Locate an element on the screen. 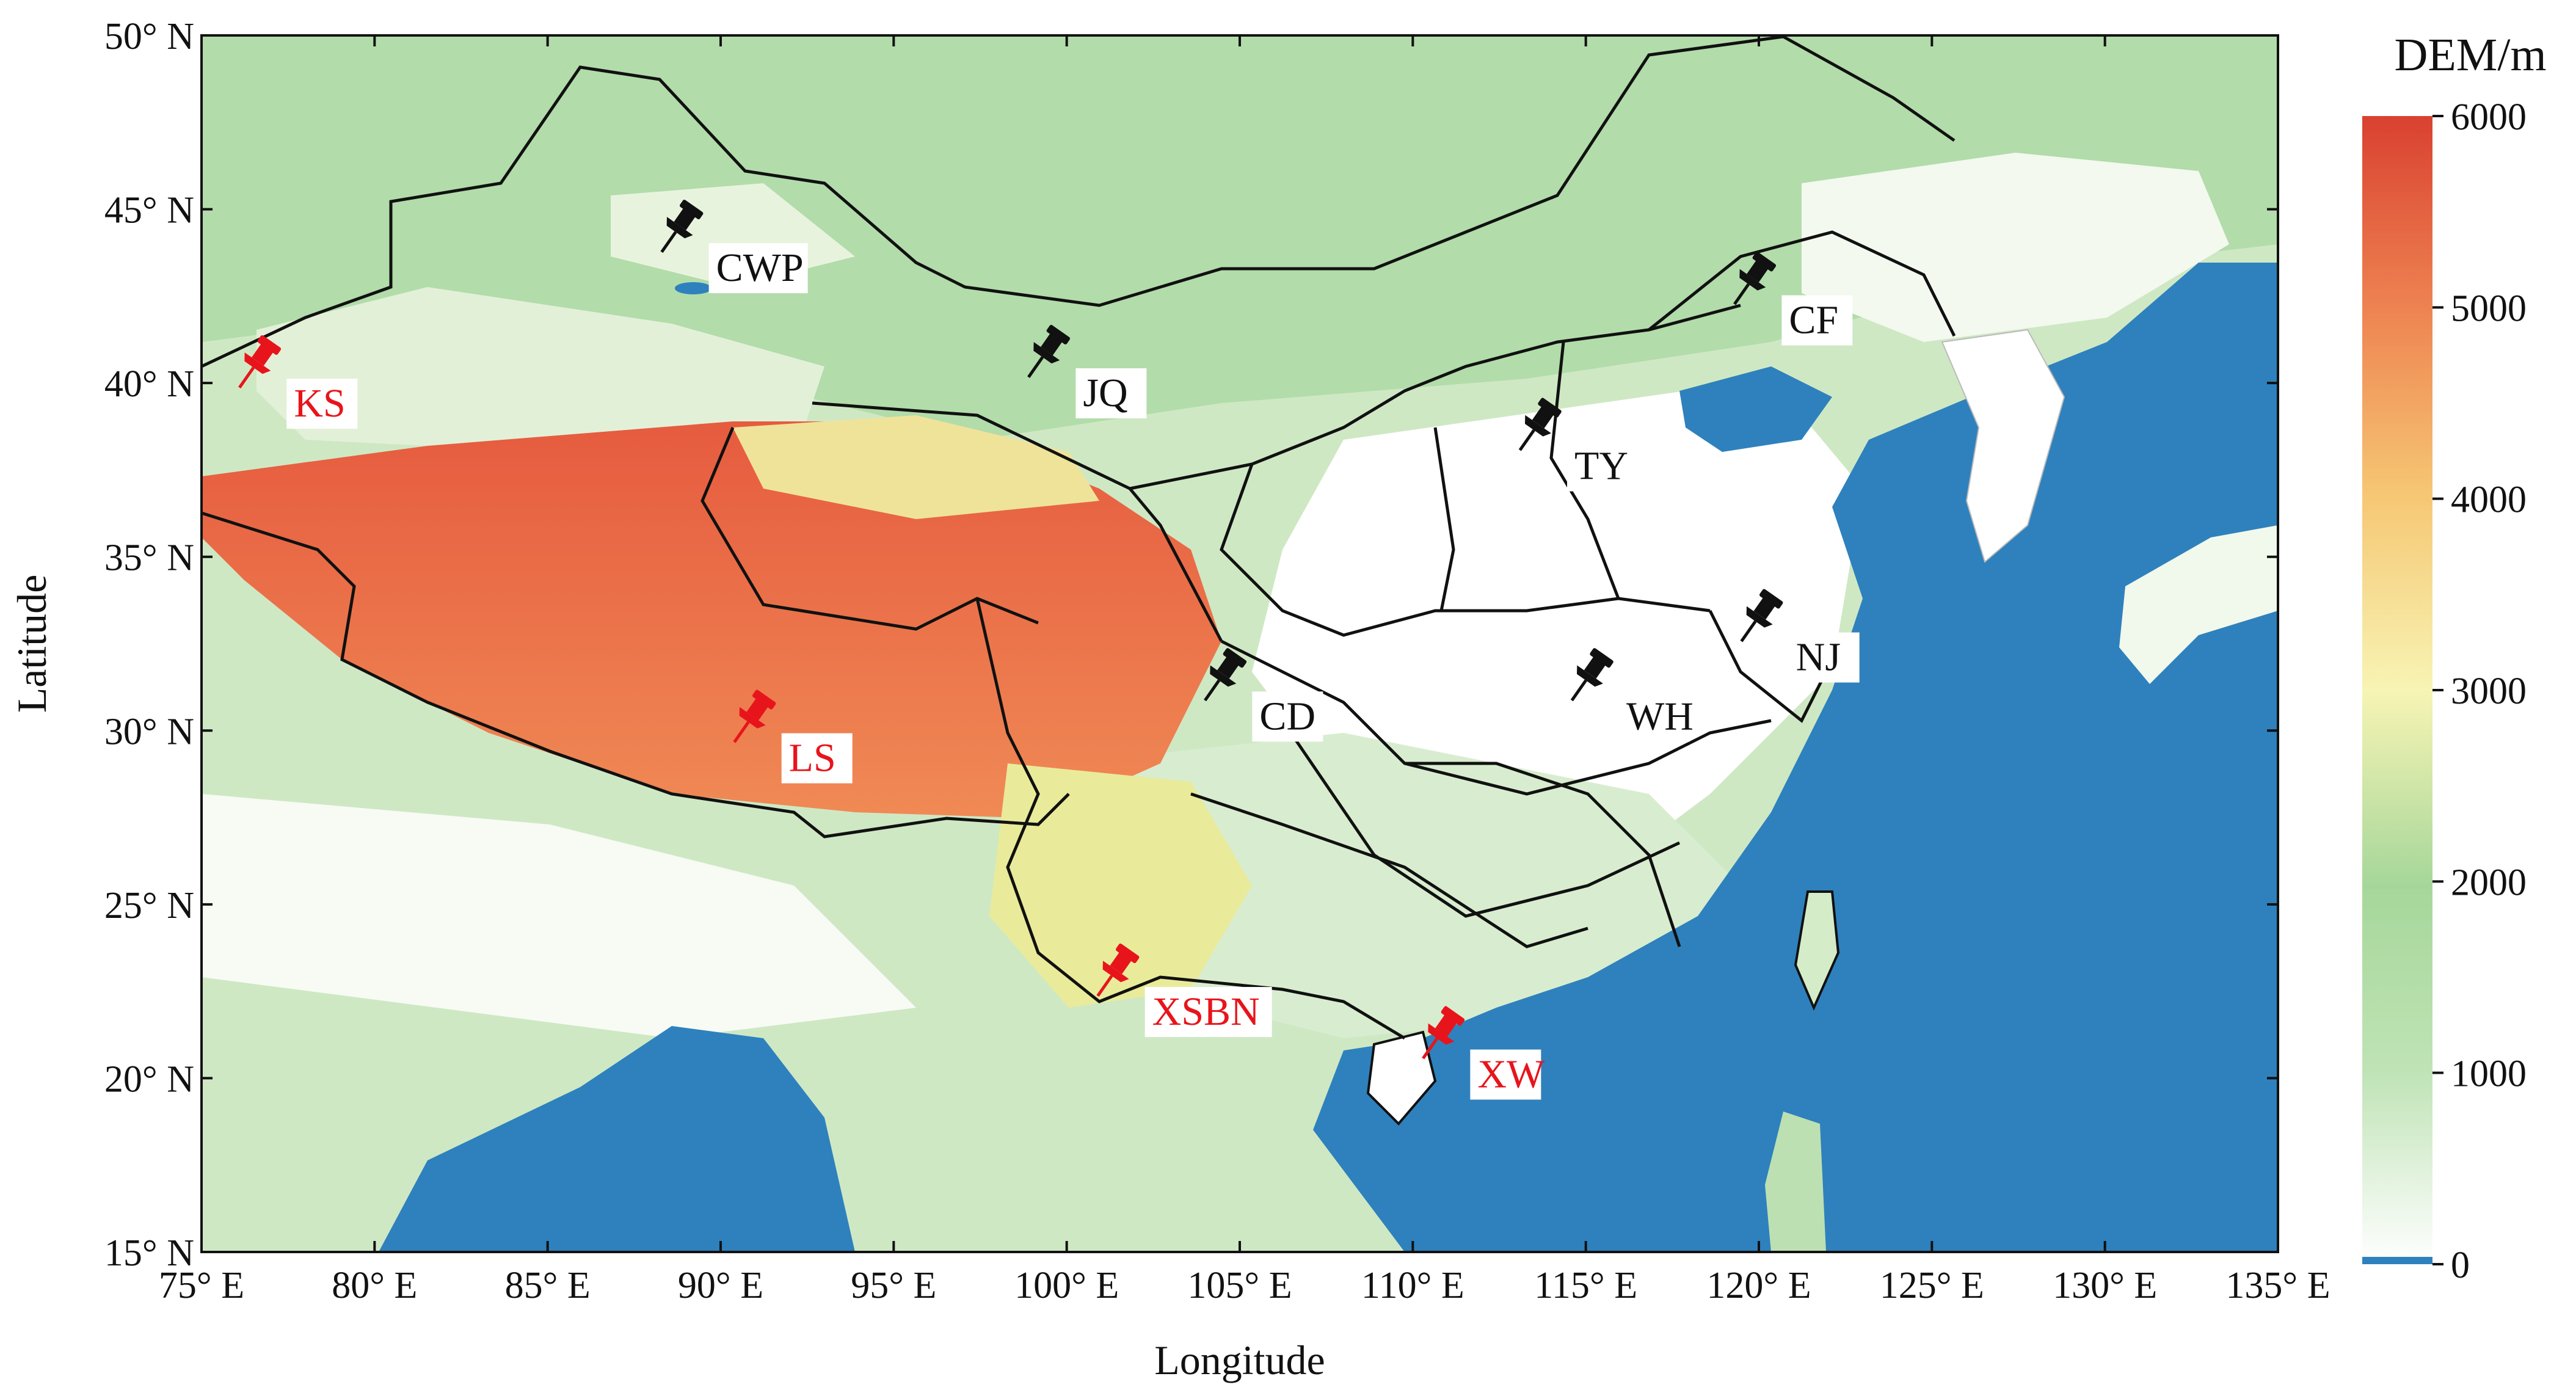 The image size is (2576, 1390). colorbar-tick-label: 2000 is located at coordinates (2489, 882).